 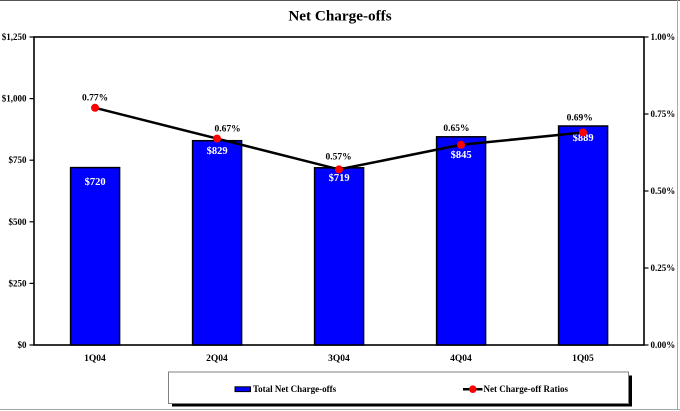 What do you see at coordinates (95, 359) in the screenshot?
I see `svg-text: 1Q04` at bounding box center [95, 359].